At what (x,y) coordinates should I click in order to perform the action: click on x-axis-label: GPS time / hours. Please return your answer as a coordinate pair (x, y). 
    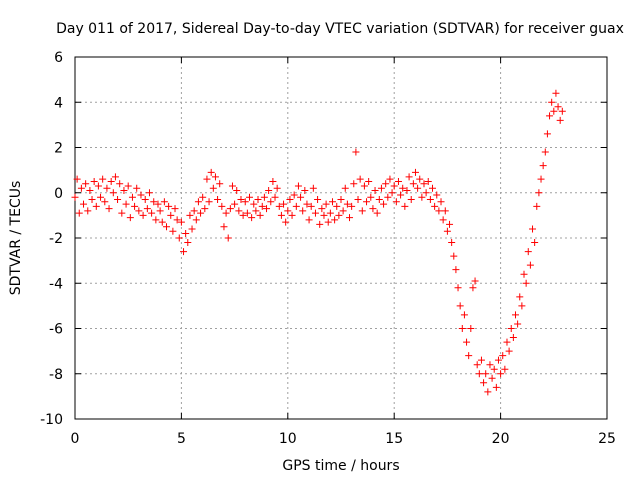
    Looking at the image, I should click on (340, 466).